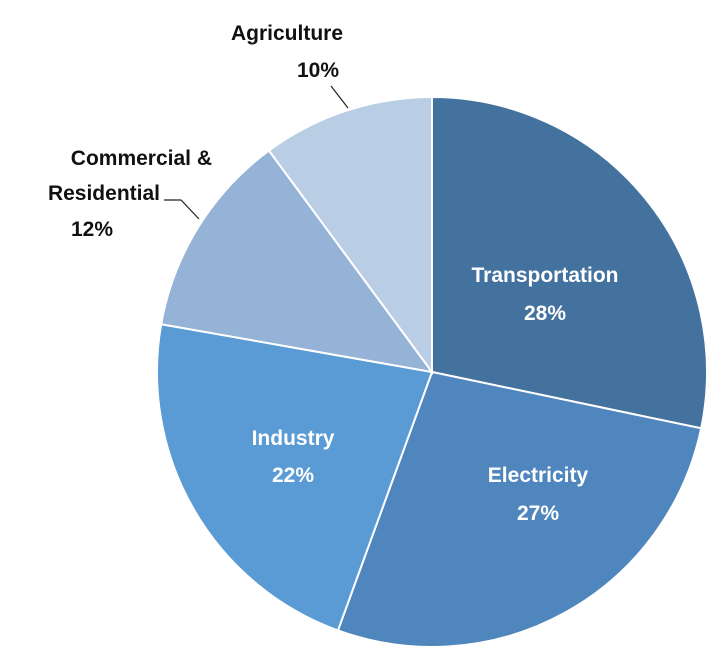  I want to click on label-commercial-line2: Residential, so click(104, 193).